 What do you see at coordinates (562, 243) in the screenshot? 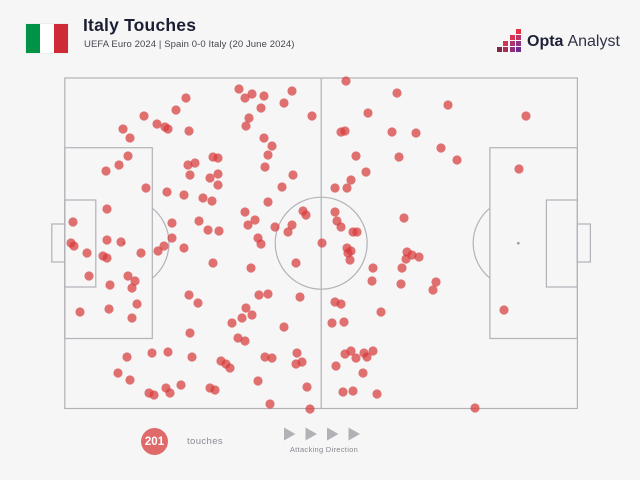
I see `right-six-yard-box` at bounding box center [562, 243].